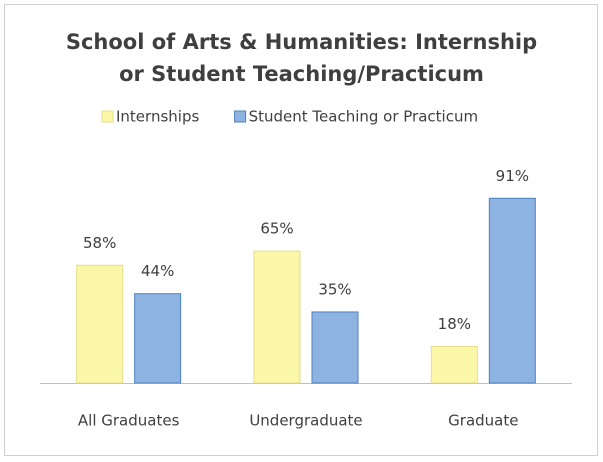 The image size is (603, 462). What do you see at coordinates (305, 421) in the screenshot?
I see `x-tick-label: Undergraduate` at bounding box center [305, 421].